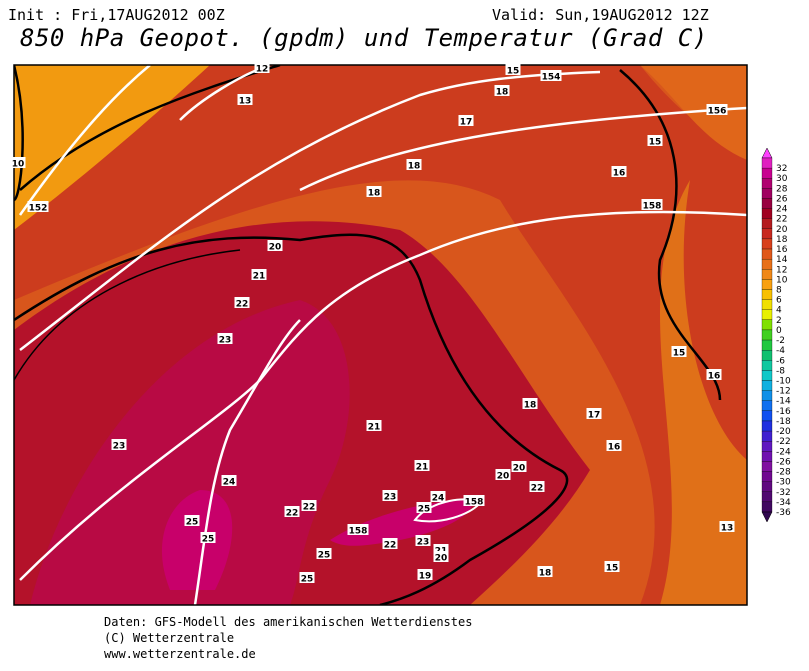 The height and width of the screenshot is (671, 809). I want to click on colorbar-label: 10, so click(782, 280).